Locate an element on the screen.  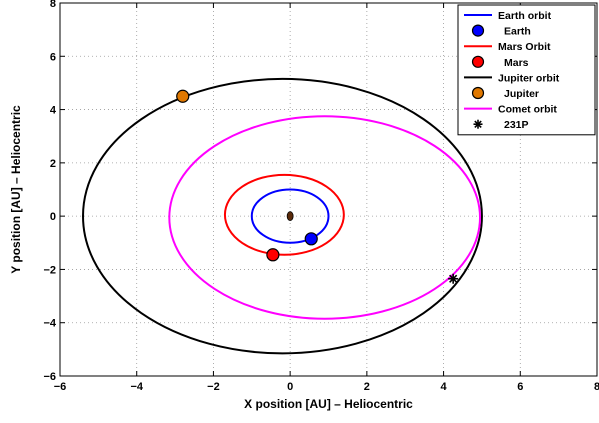
legend-label-mars: Mars is located at coordinates (516, 63).